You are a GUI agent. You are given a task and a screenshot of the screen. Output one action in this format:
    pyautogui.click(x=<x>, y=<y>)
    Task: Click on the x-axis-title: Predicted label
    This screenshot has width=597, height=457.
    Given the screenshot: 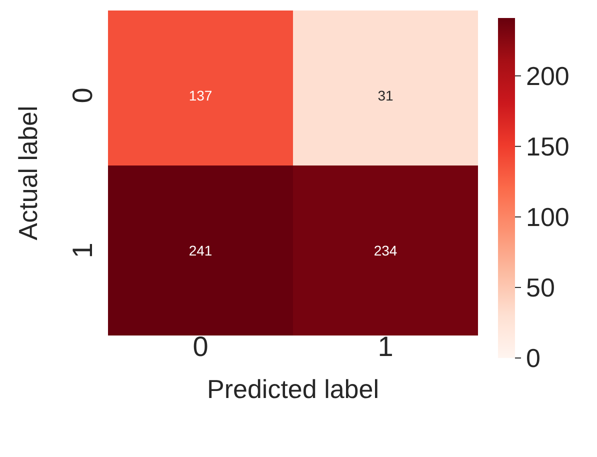 What is the action you would take?
    pyautogui.click(x=293, y=389)
    